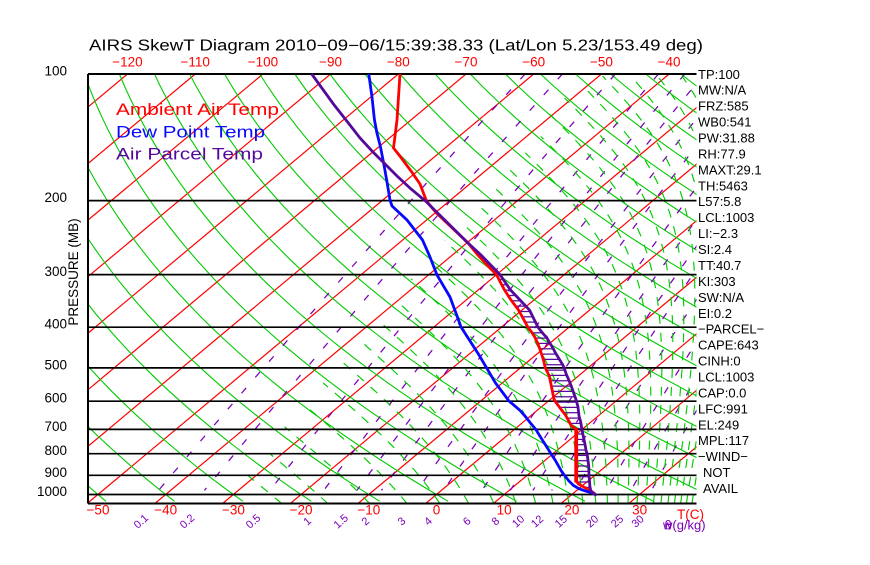  Describe the element at coordinates (721, 297) in the screenshot. I see `svg-text: SW:N/A` at that location.